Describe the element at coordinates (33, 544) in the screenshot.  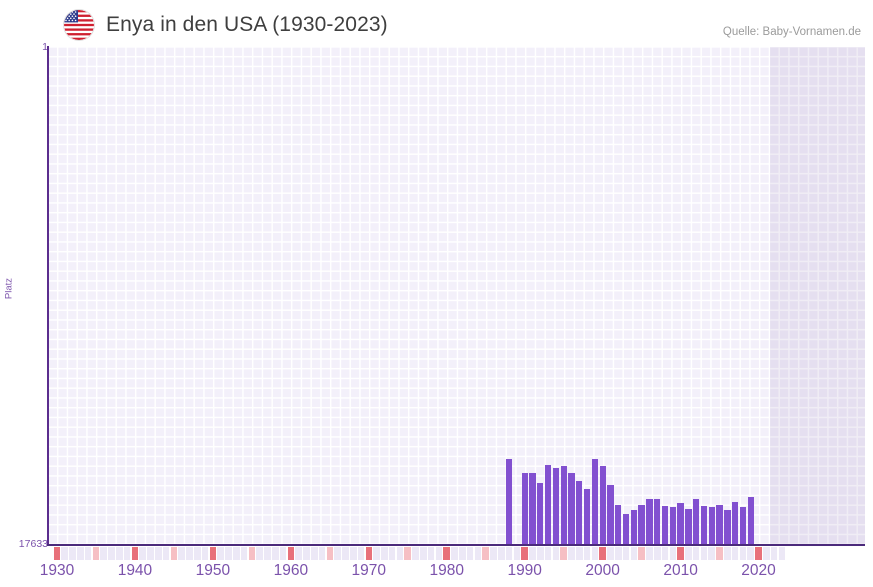
I see `y-axis-tick-bottom: 17633` at that location.